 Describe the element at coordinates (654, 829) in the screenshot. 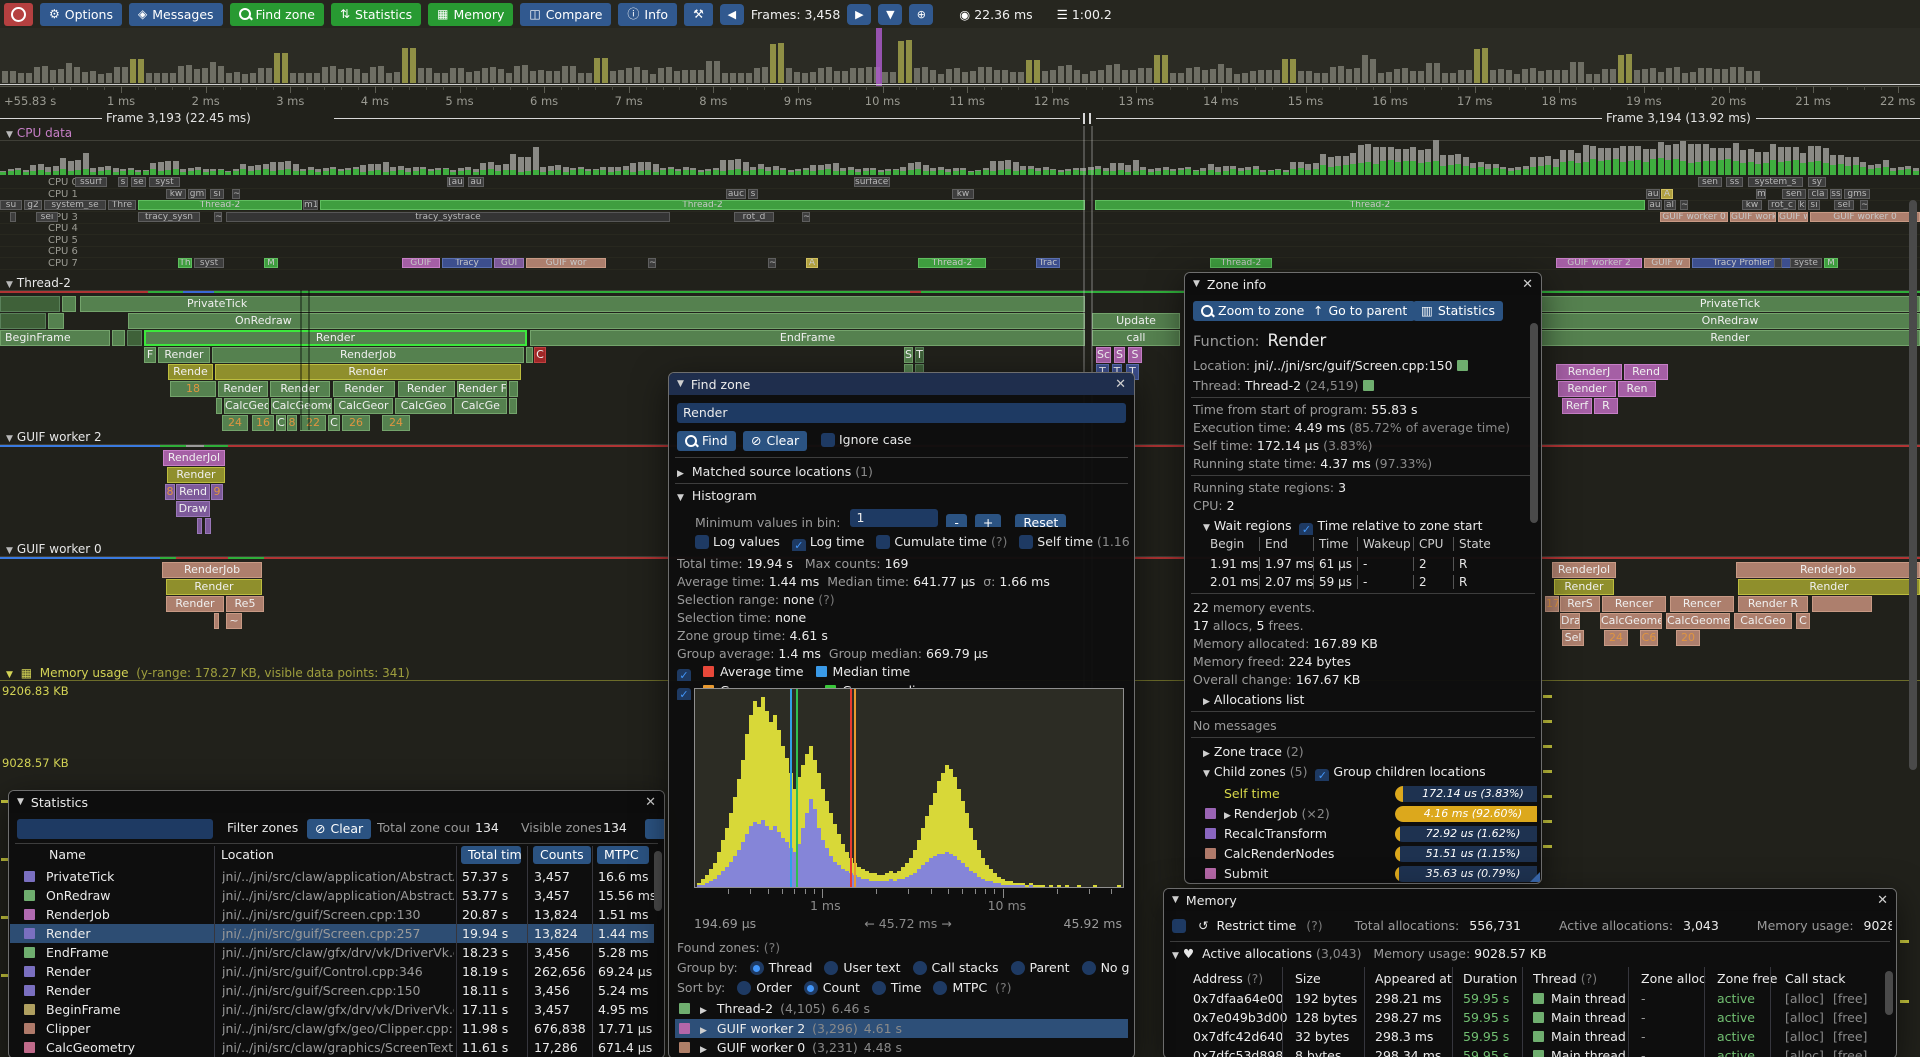

I see `limit-range-button` at that location.